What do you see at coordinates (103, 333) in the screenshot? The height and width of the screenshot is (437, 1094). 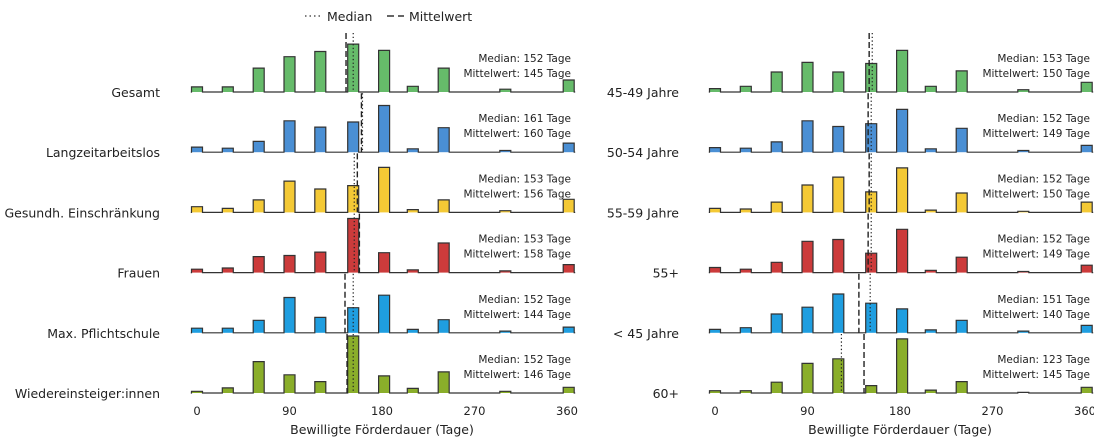 I see `row-label: Max. Pflichtschule` at bounding box center [103, 333].